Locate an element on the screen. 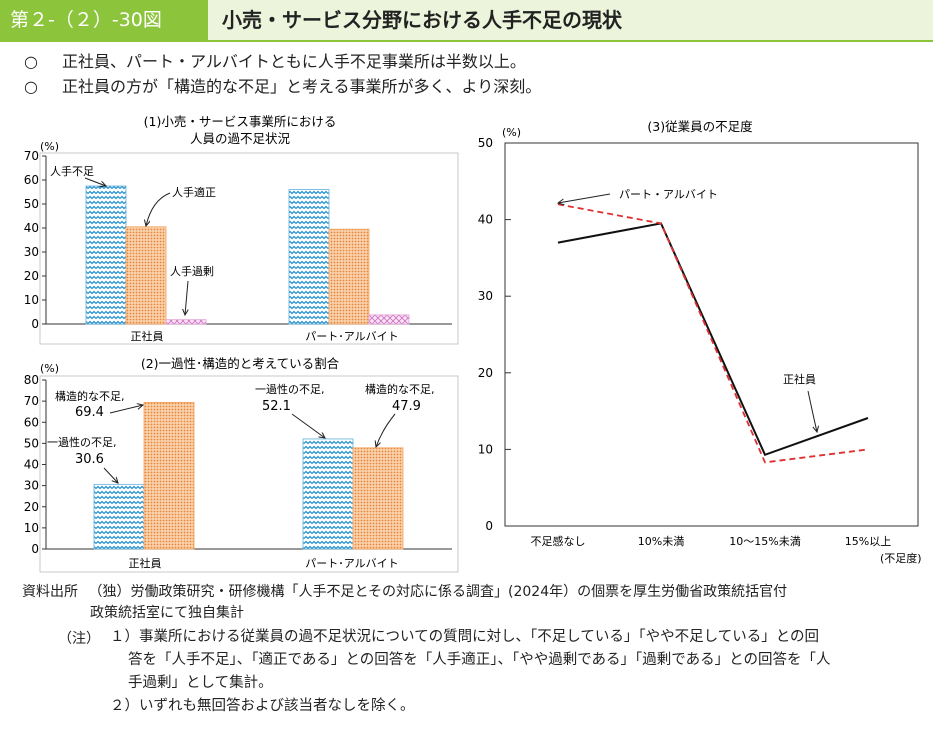 The height and width of the screenshot is (729, 933). summary-text: 正社員の方が「構造的な不足」と考える事業所が多く、より深刻。 is located at coordinates (302, 86).